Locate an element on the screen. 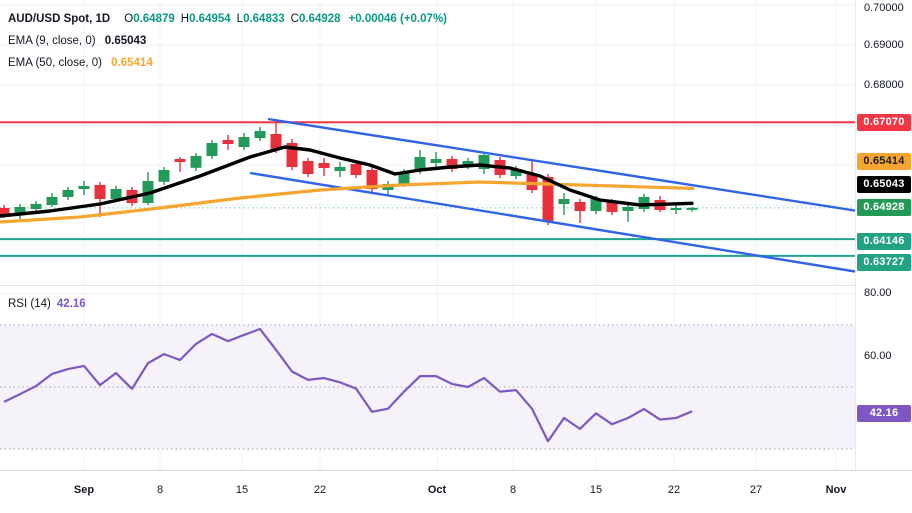 This screenshot has width=912, height=513. ohlc-readout: O0.64879 H0.64954 L0.64833 C0.64928 is located at coordinates (229, 19).